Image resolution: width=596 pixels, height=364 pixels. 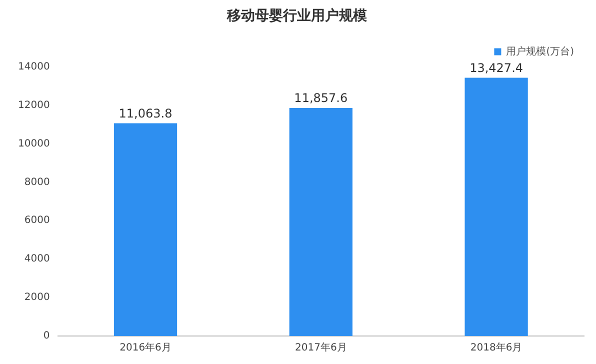 What do you see at coordinates (34, 144) in the screenshot?
I see `y-tick-label: 10000` at bounding box center [34, 144].